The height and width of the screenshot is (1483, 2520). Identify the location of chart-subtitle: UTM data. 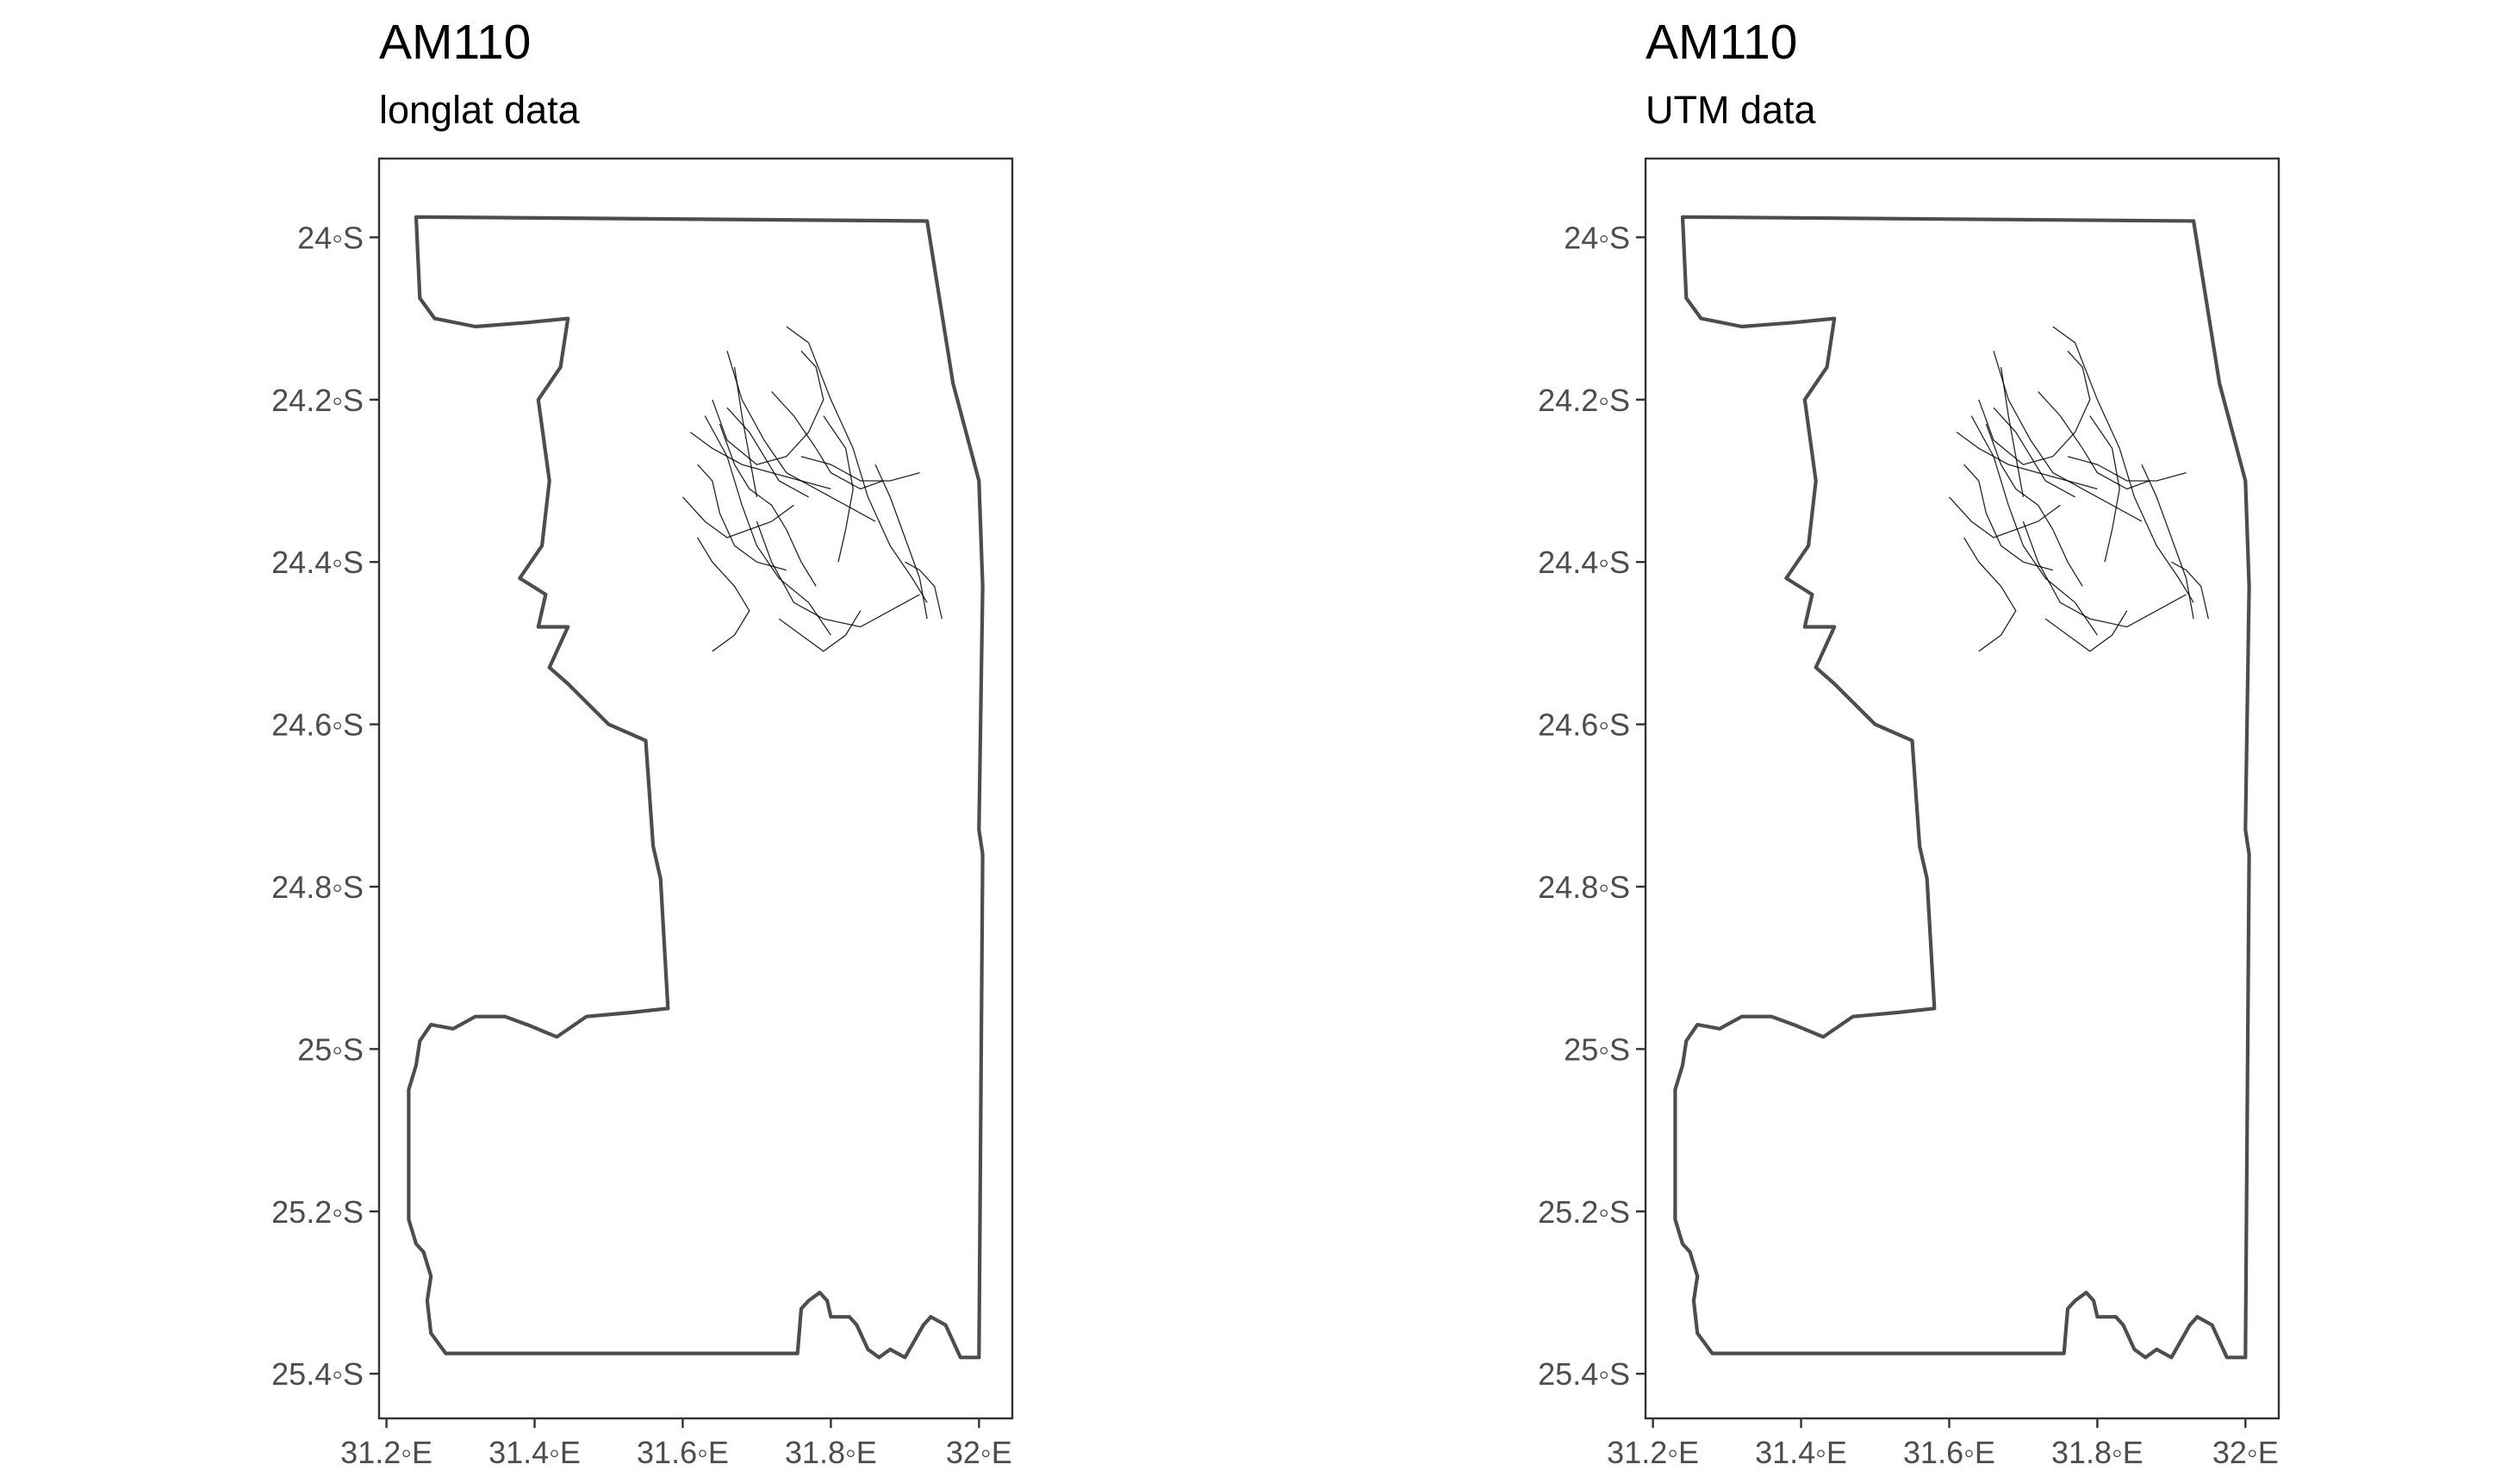
(1732, 110).